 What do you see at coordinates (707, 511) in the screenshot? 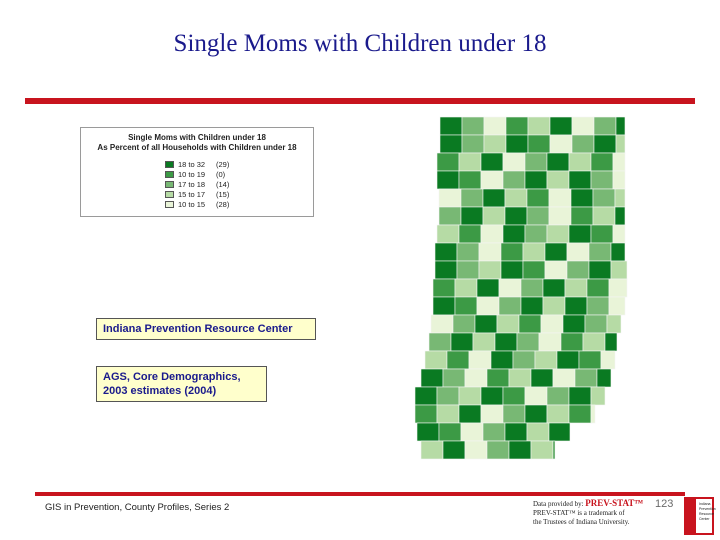
I see `logo-text: Indiana Prevention Resource Center` at bounding box center [707, 511].